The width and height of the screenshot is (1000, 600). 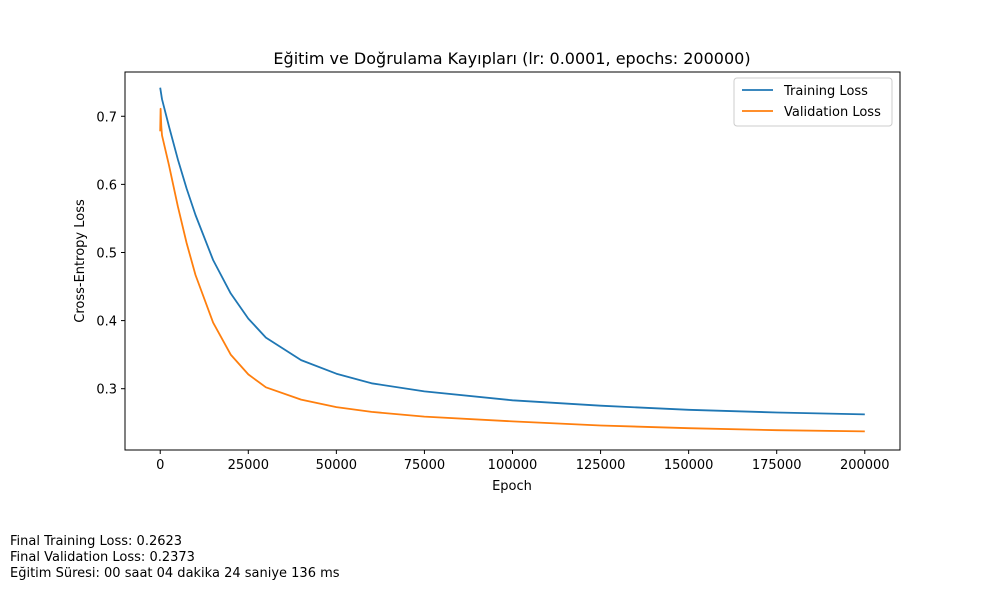 What do you see at coordinates (689, 465) in the screenshot?
I see `x-tick-label: 150000` at bounding box center [689, 465].